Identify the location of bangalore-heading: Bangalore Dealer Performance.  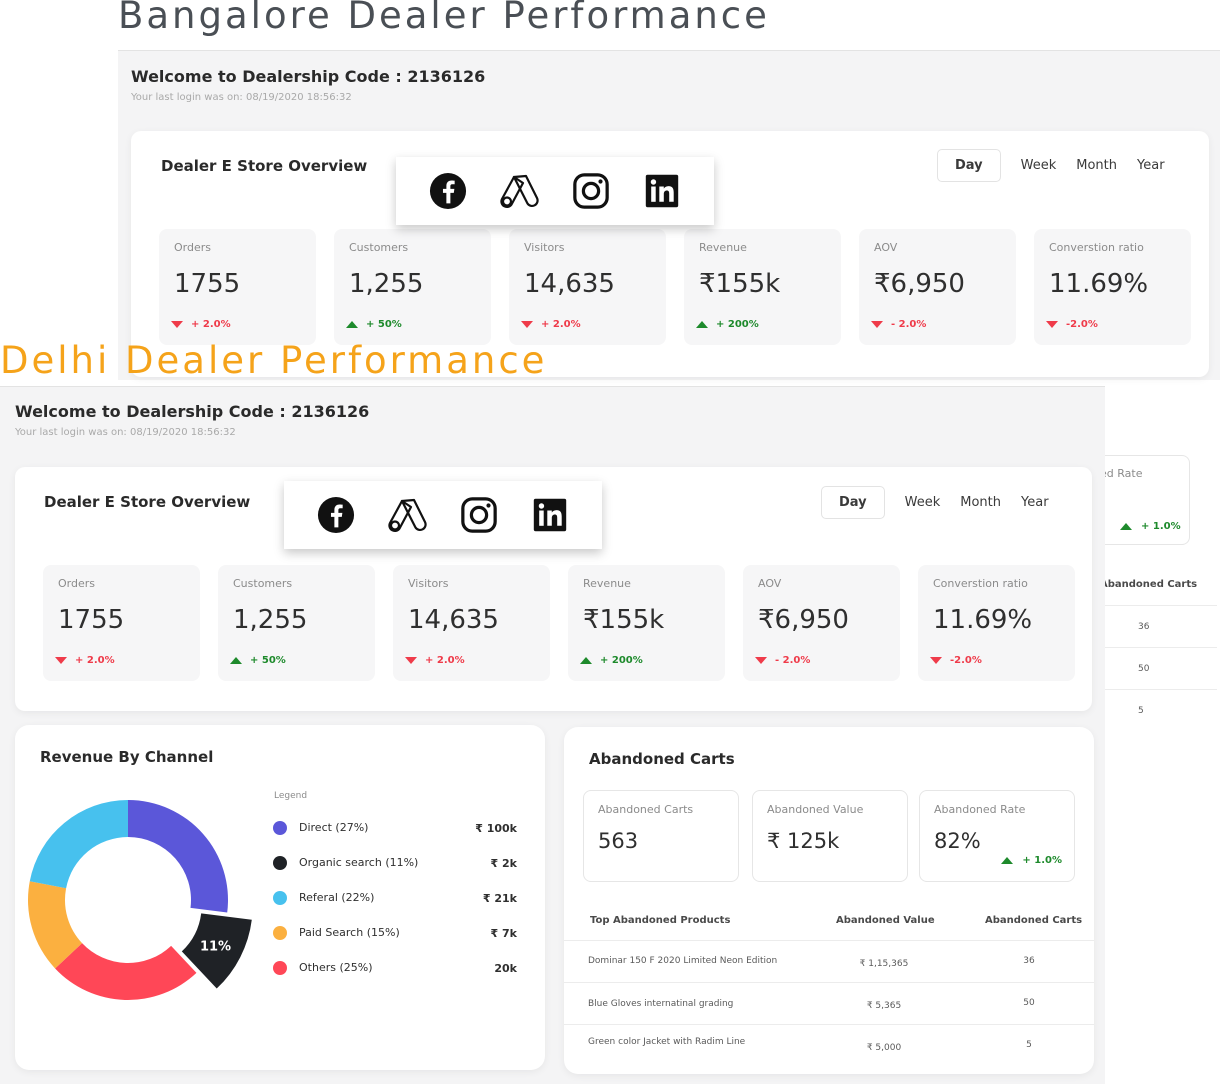
(444, 18).